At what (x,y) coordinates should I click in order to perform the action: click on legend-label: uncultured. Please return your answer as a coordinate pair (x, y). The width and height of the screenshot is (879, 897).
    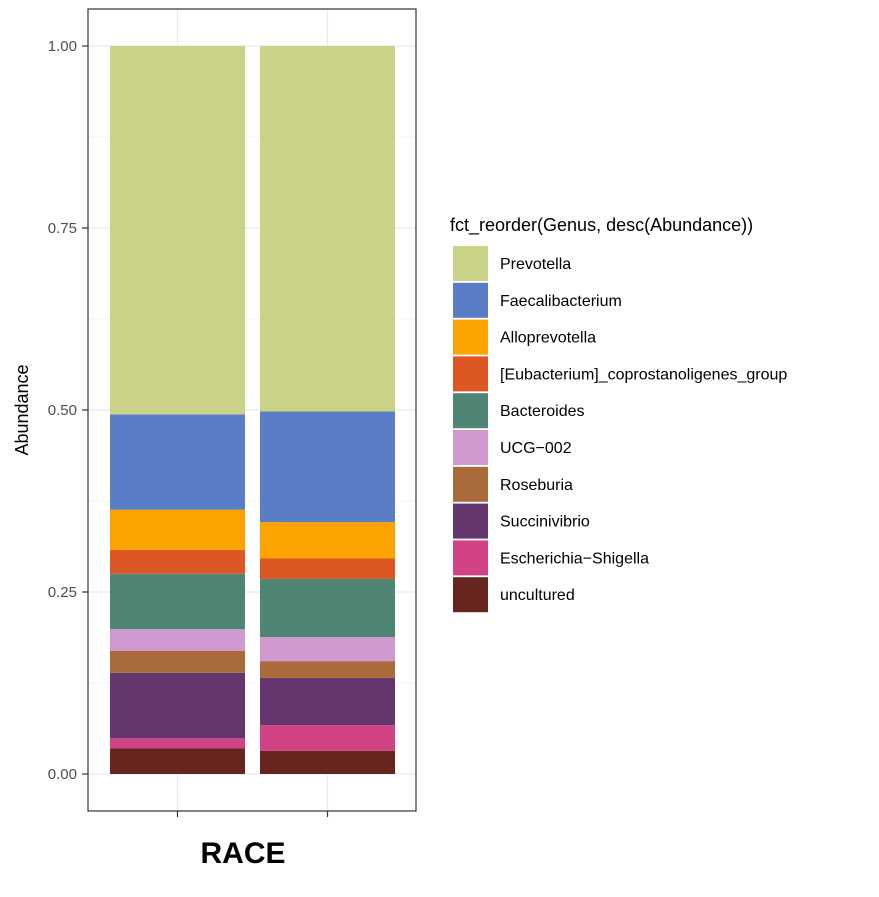
    Looking at the image, I should click on (537, 595).